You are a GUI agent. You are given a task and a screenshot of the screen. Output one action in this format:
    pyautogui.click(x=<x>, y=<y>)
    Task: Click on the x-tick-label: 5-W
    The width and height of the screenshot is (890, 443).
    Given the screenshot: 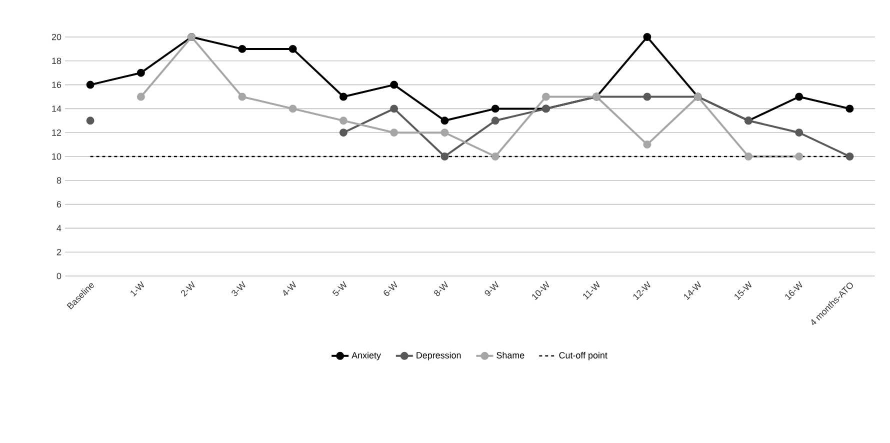 What is the action you would take?
    pyautogui.click(x=339, y=288)
    